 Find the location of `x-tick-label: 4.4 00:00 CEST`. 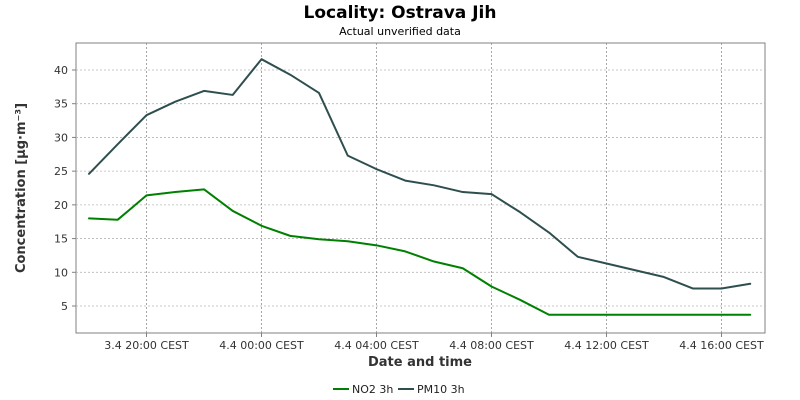

x-tick-label: 4.4 00:00 CEST is located at coordinates (261, 345).